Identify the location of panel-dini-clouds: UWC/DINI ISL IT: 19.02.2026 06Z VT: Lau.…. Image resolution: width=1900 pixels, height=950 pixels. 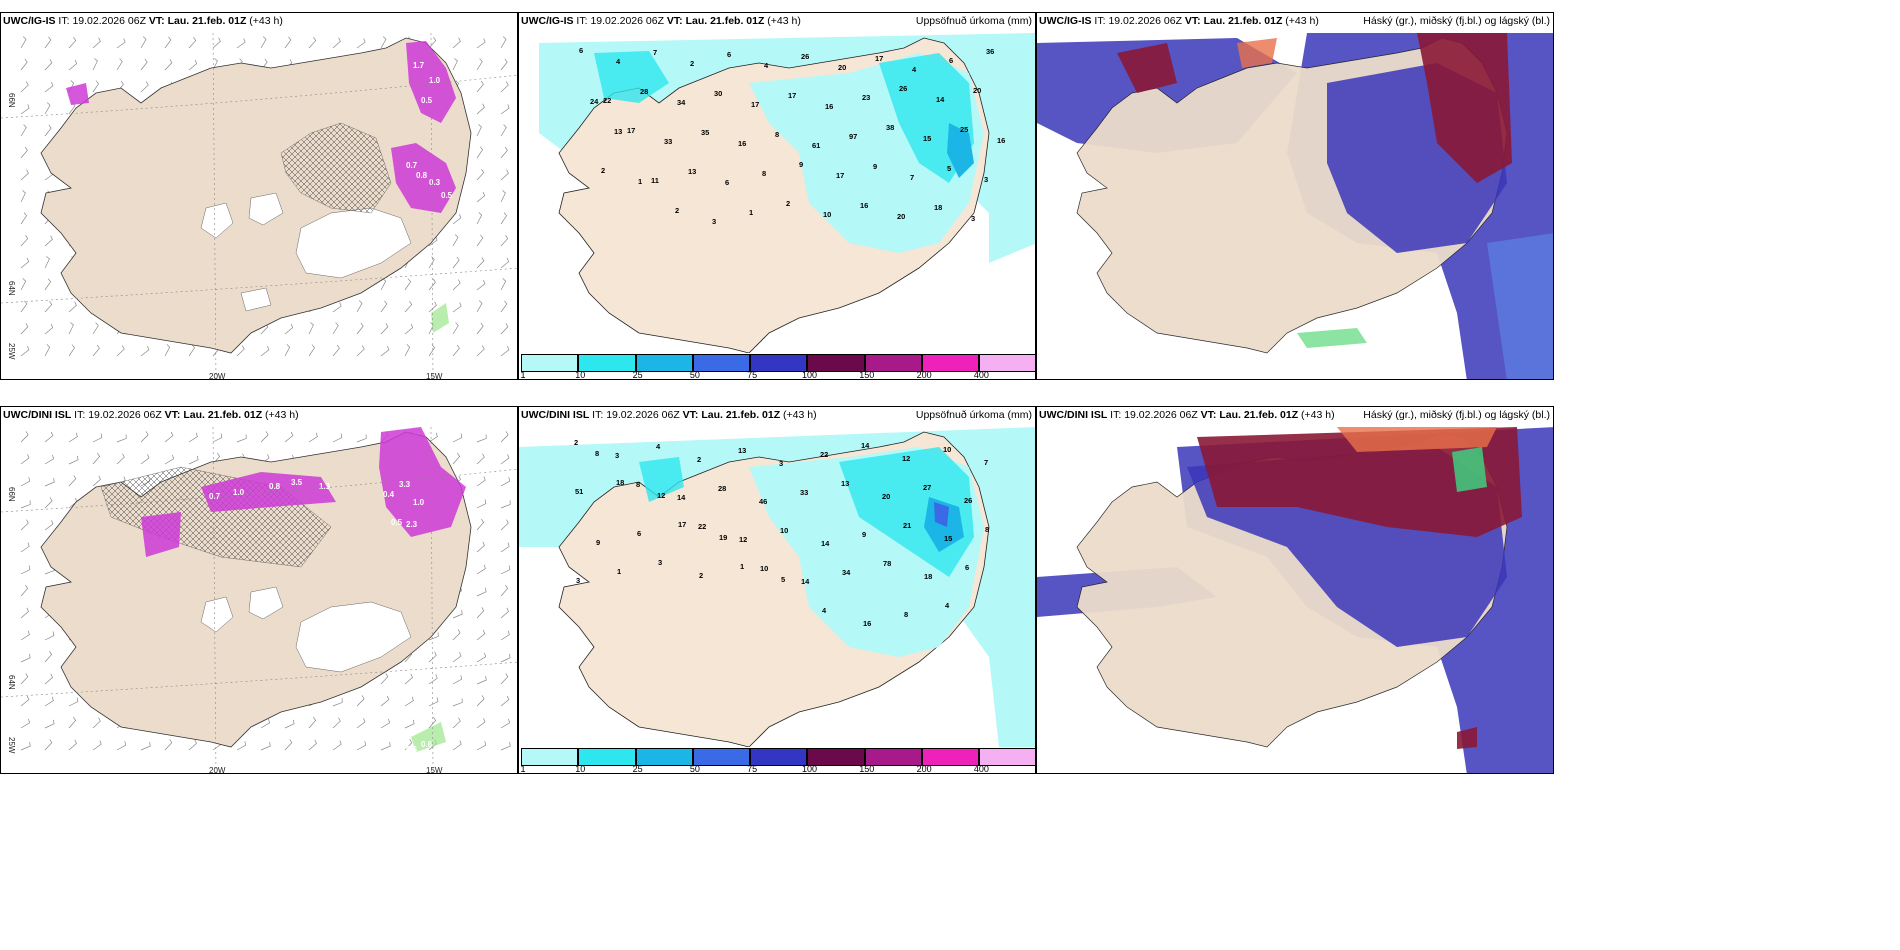
(1295, 590).